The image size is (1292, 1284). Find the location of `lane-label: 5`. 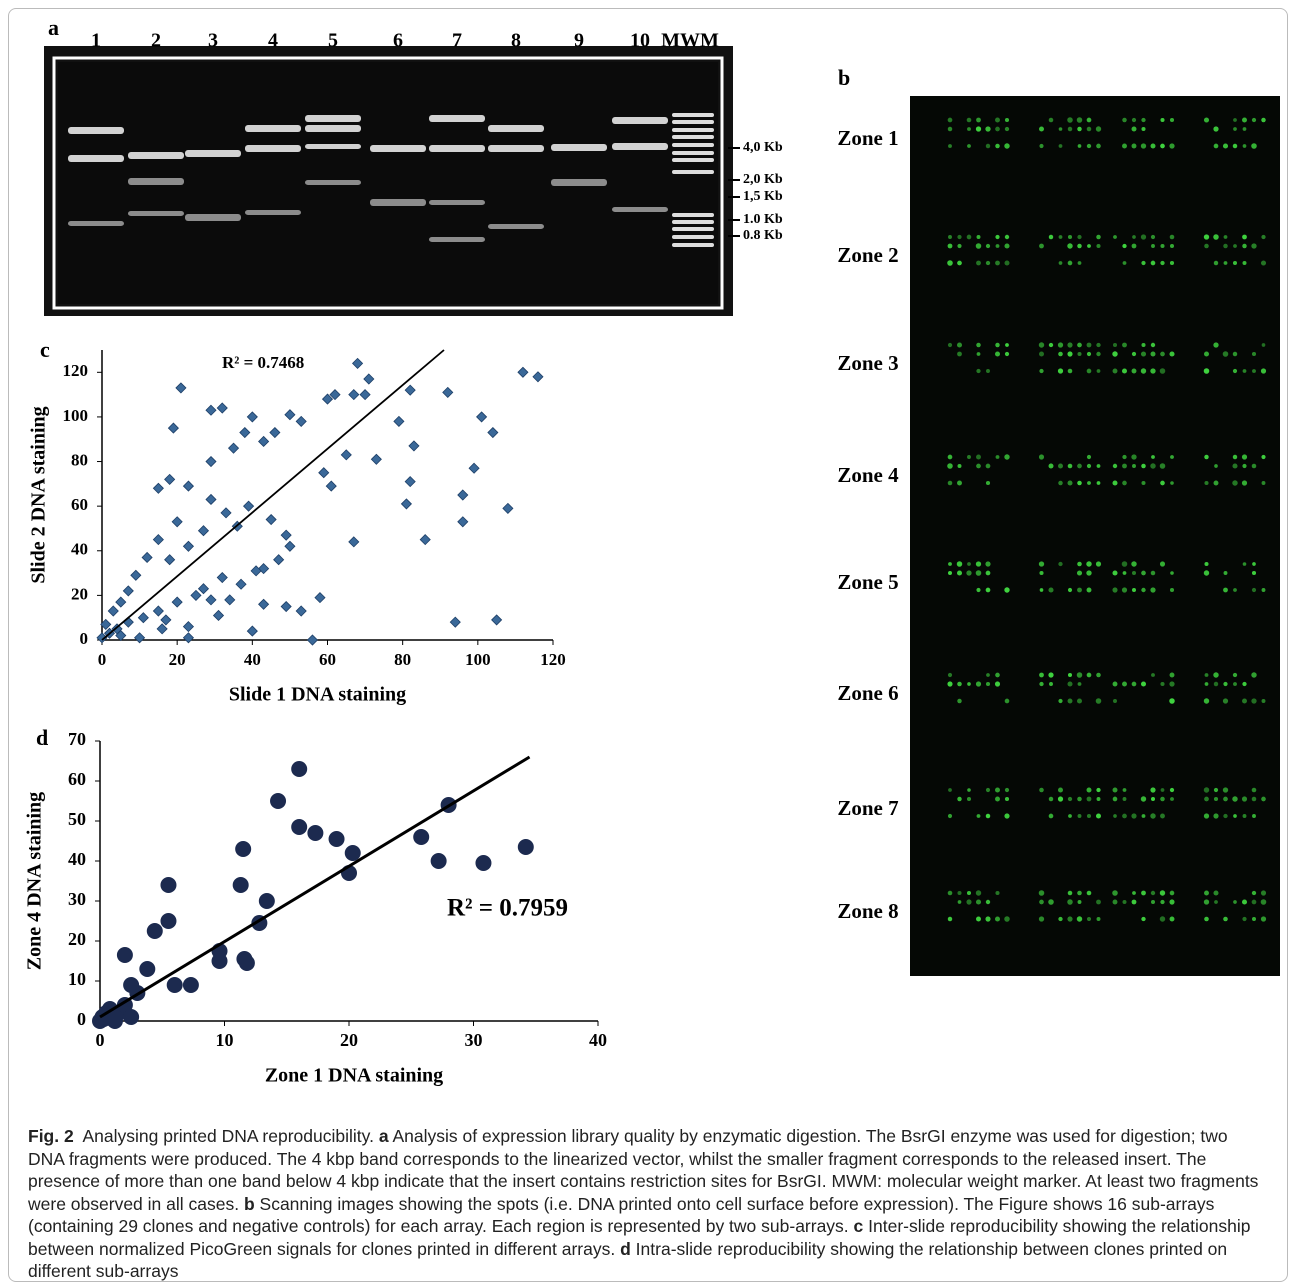

lane-label: 5 is located at coordinates (333, 41).